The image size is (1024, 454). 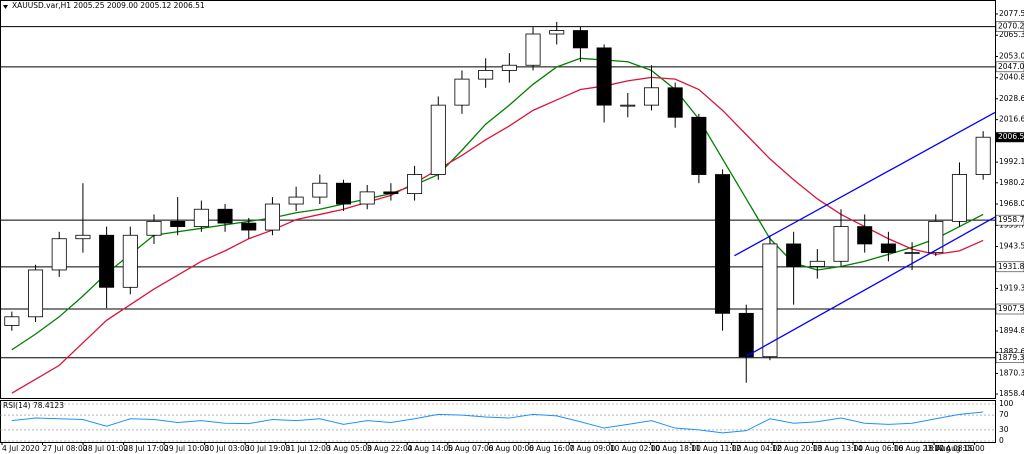 What do you see at coordinates (716, 448) in the screenshot?
I see `x-tick-label: 11 Aug 11:00` at bounding box center [716, 448].